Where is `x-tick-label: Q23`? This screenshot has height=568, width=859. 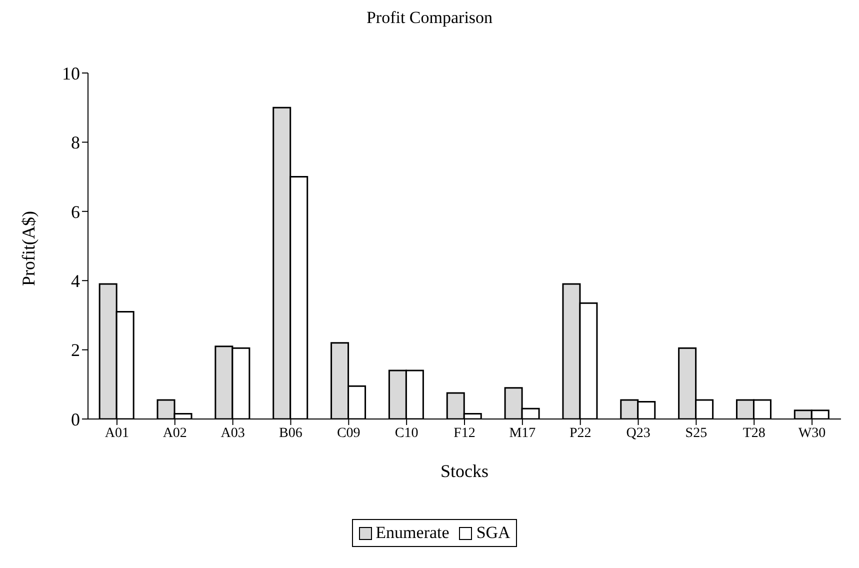 x-tick-label: Q23 is located at coordinates (638, 433).